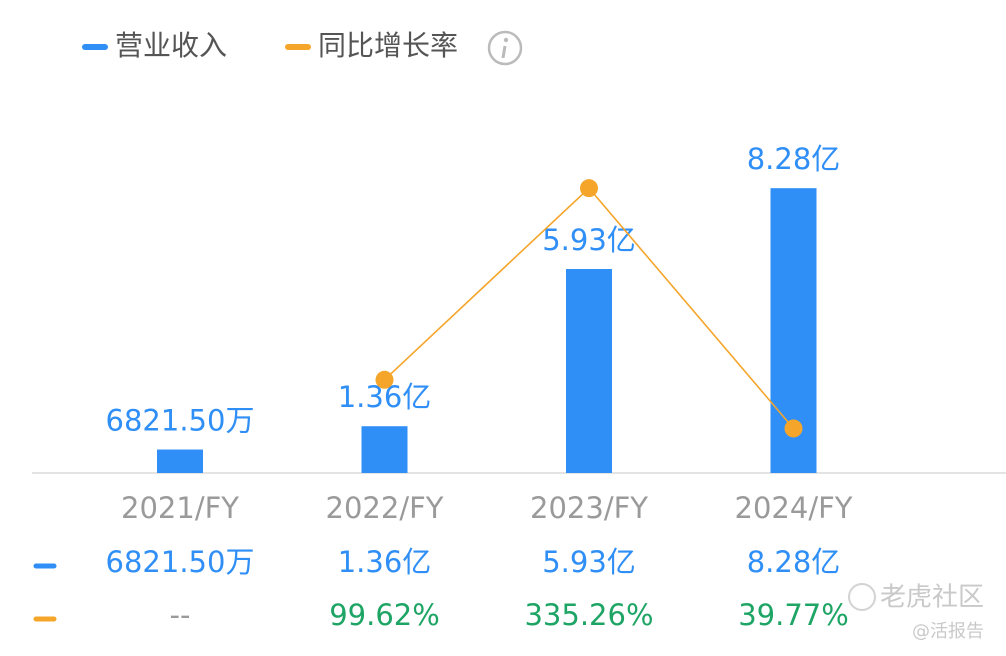 Image resolution: width=1006 pixels, height=656 pixels. Describe the element at coordinates (589, 508) in the screenshot. I see `x-tick-label: 2023/FY` at that location.